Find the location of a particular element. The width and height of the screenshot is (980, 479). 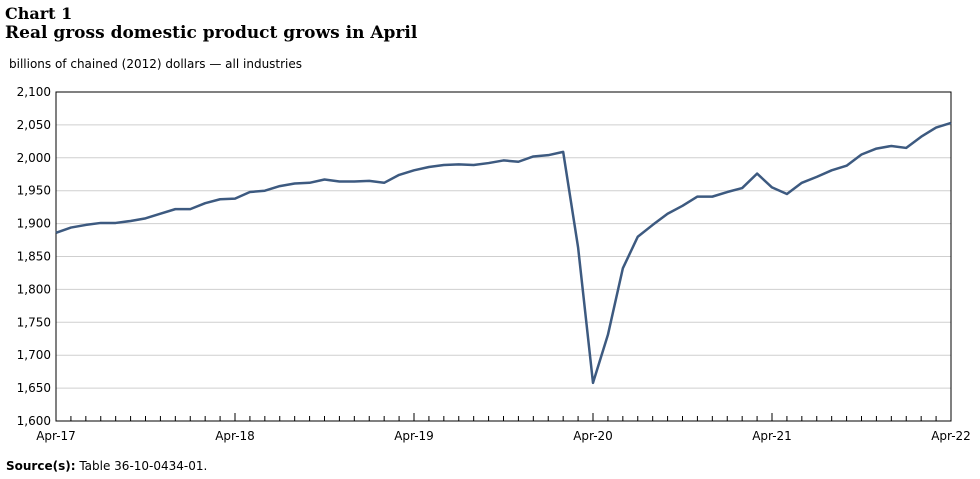

y-tick-label: 1,700 is located at coordinates (34, 355).